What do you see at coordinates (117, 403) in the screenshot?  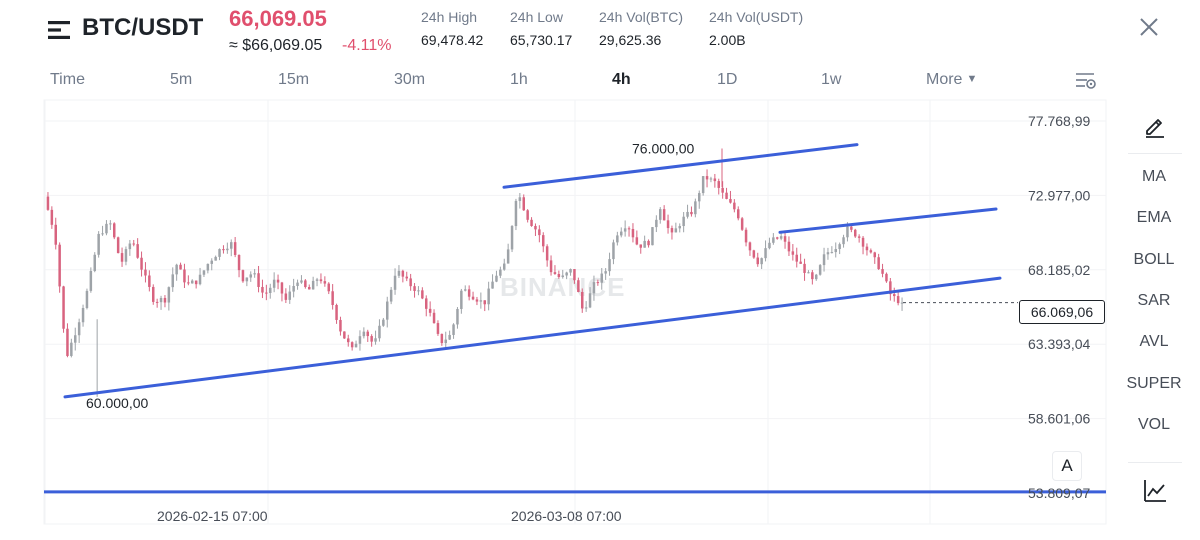 I see `low-annotation: 60.000,00` at bounding box center [117, 403].